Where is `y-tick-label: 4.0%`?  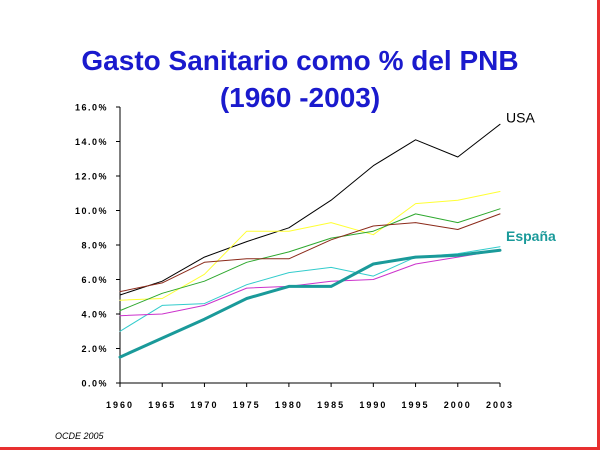
y-tick-label: 4.0% is located at coordinates (94, 315).